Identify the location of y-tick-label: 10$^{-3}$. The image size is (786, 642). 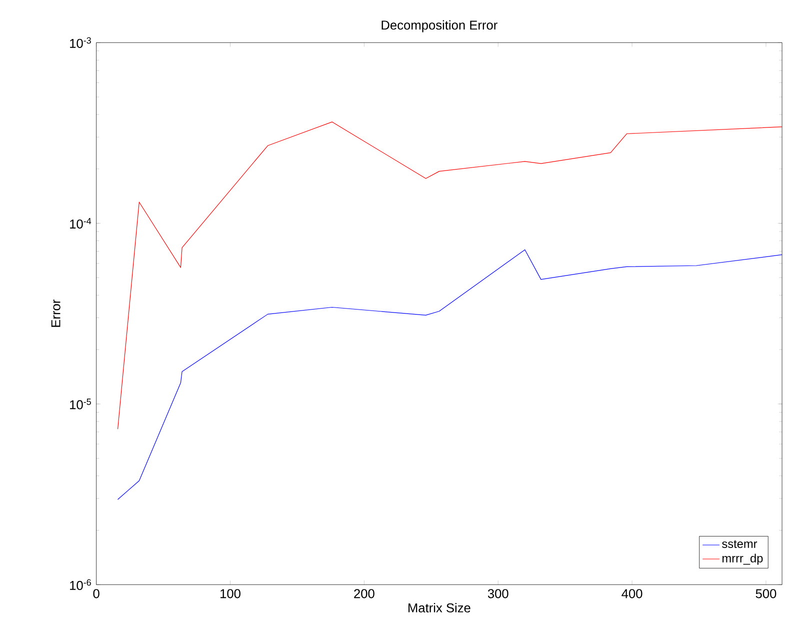
(80, 42).